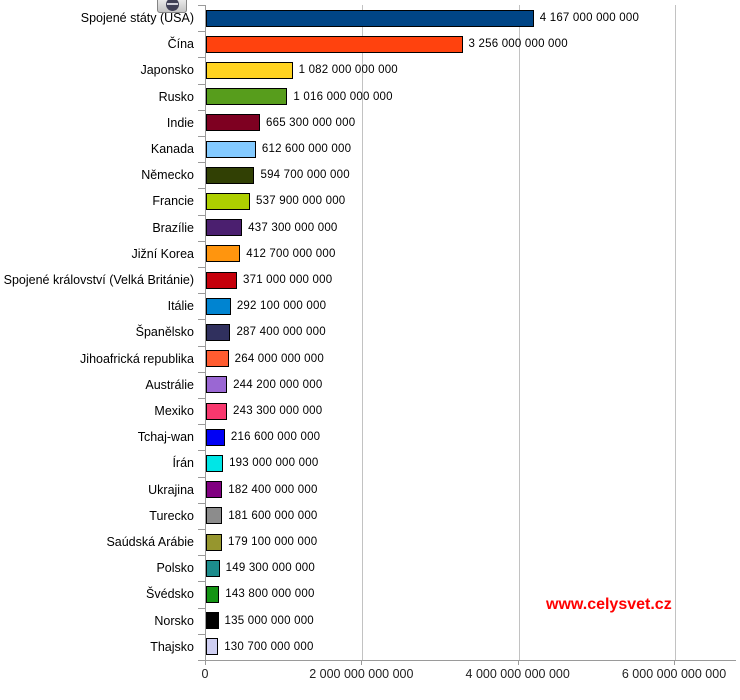 The image size is (740, 700). What do you see at coordinates (274, 463) in the screenshot?
I see `bar-value-label: 193 000 000 000` at bounding box center [274, 463].